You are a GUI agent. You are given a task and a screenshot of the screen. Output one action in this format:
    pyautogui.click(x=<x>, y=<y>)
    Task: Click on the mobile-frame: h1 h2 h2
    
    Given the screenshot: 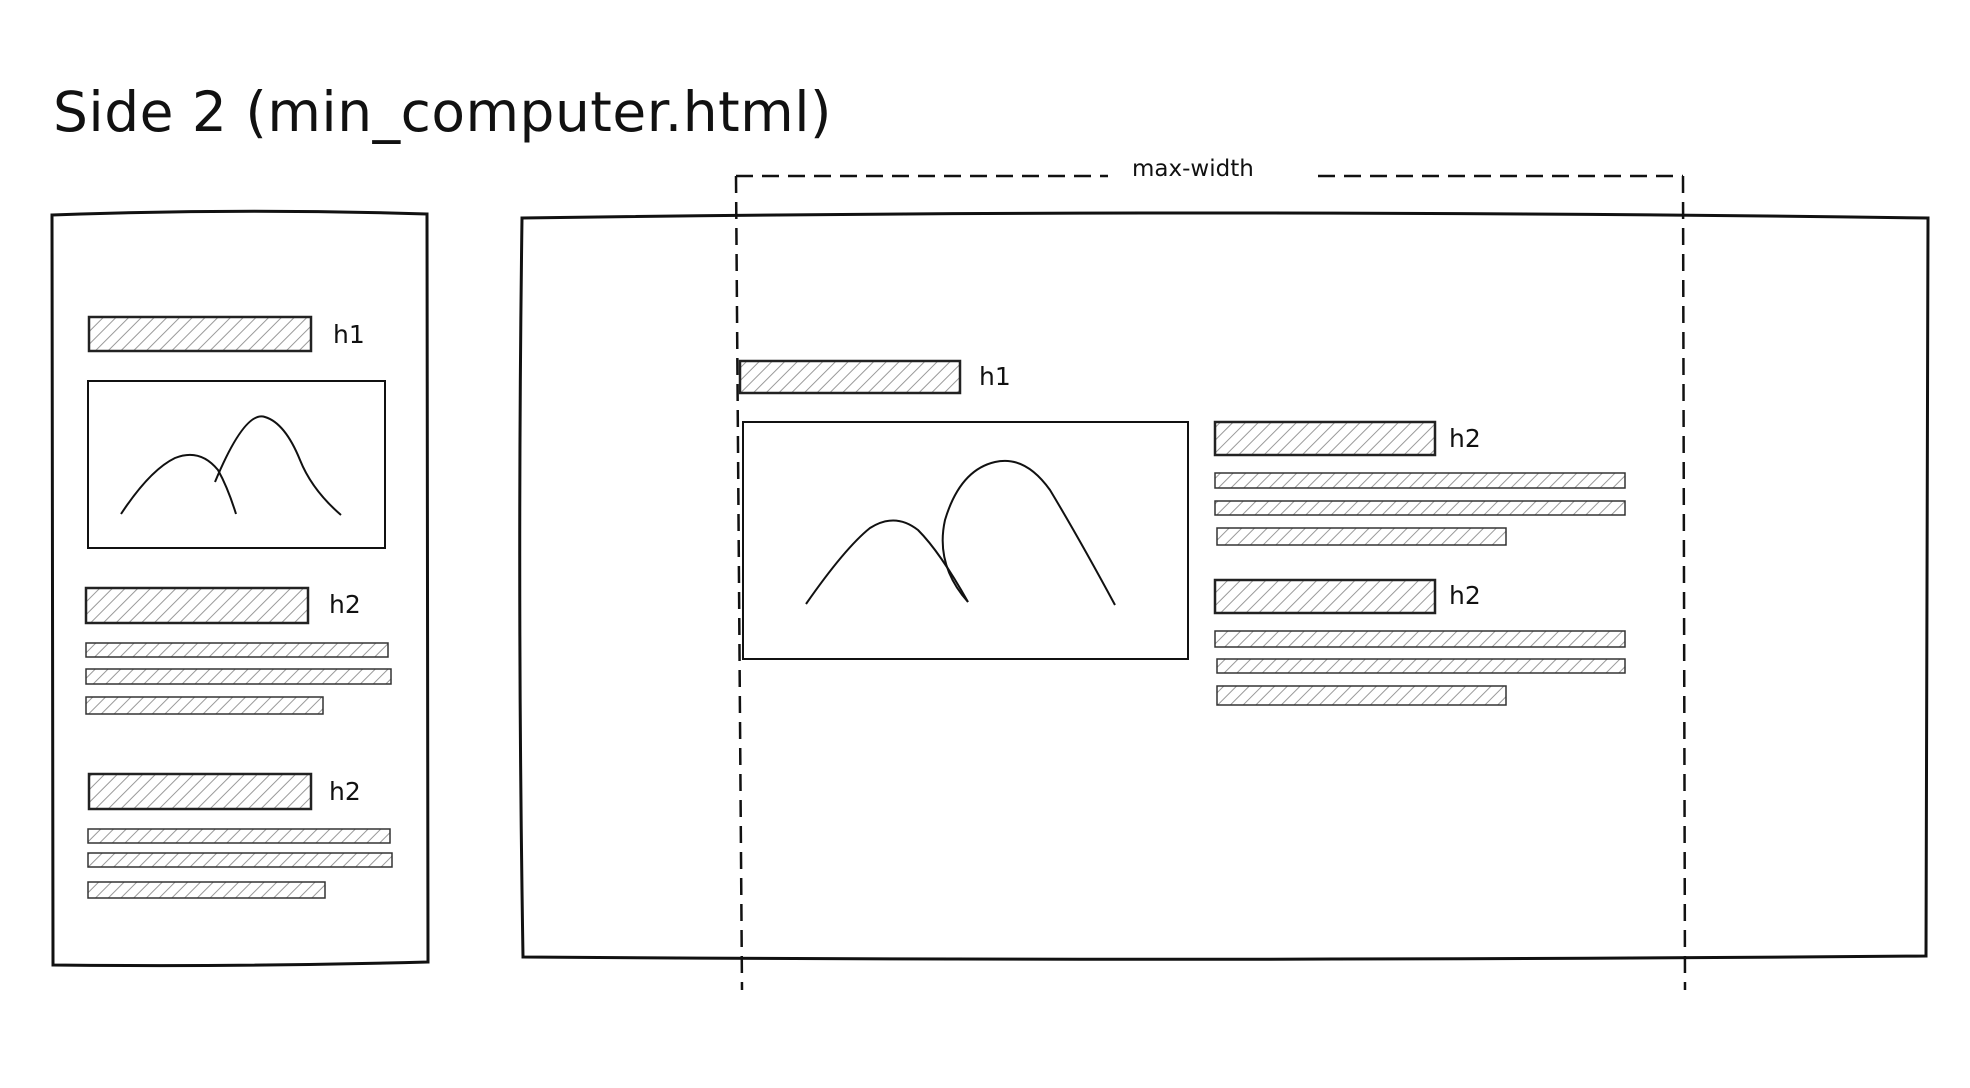 What is the action you would take?
    pyautogui.click(x=240, y=588)
    